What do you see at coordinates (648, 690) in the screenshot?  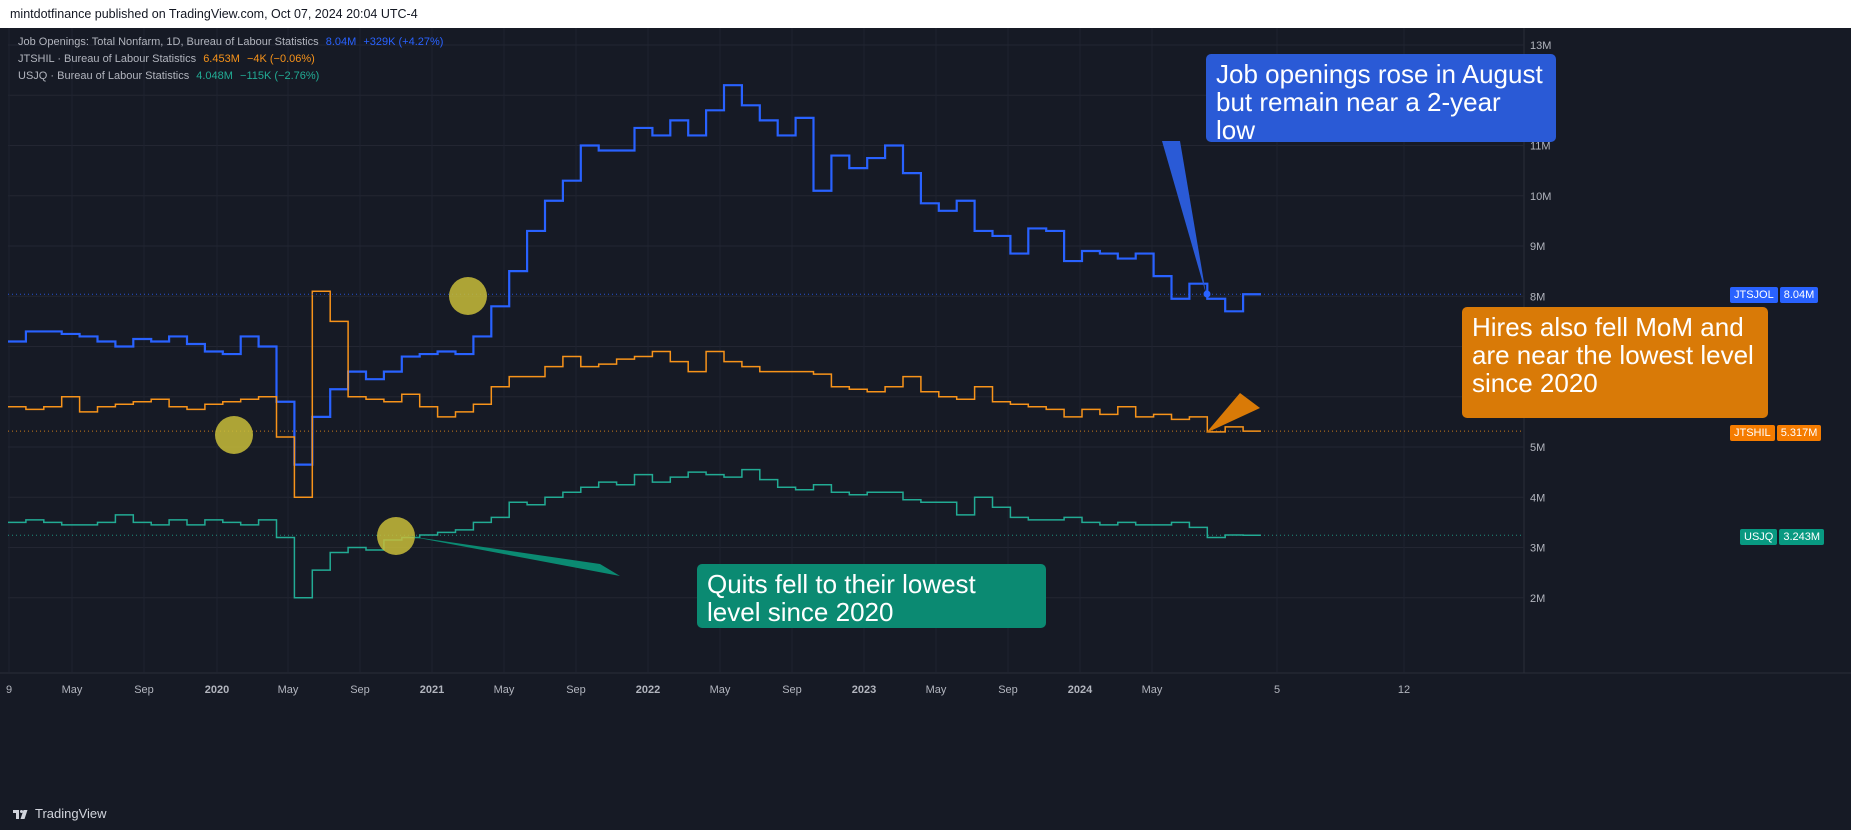 I see `x-tick-label: 2022` at bounding box center [648, 690].